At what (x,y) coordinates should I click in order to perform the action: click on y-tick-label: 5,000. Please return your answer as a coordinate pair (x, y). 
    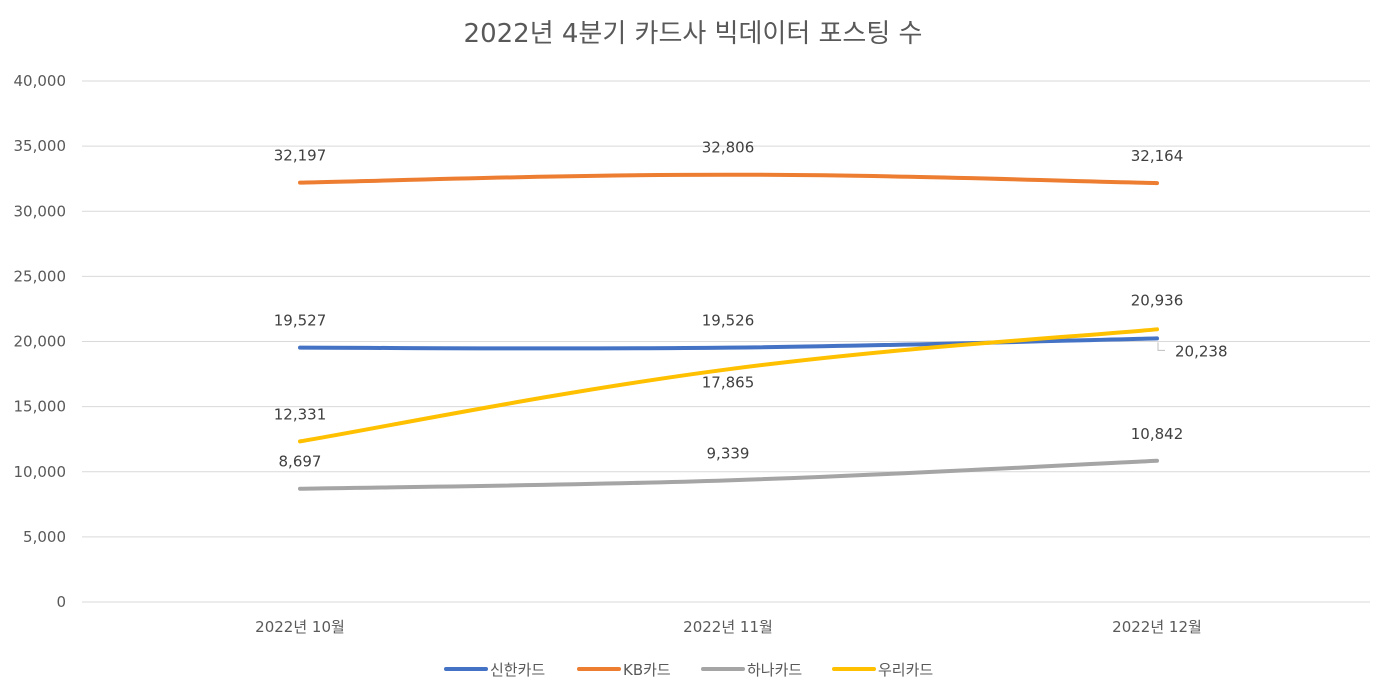
    Looking at the image, I should click on (44, 537).